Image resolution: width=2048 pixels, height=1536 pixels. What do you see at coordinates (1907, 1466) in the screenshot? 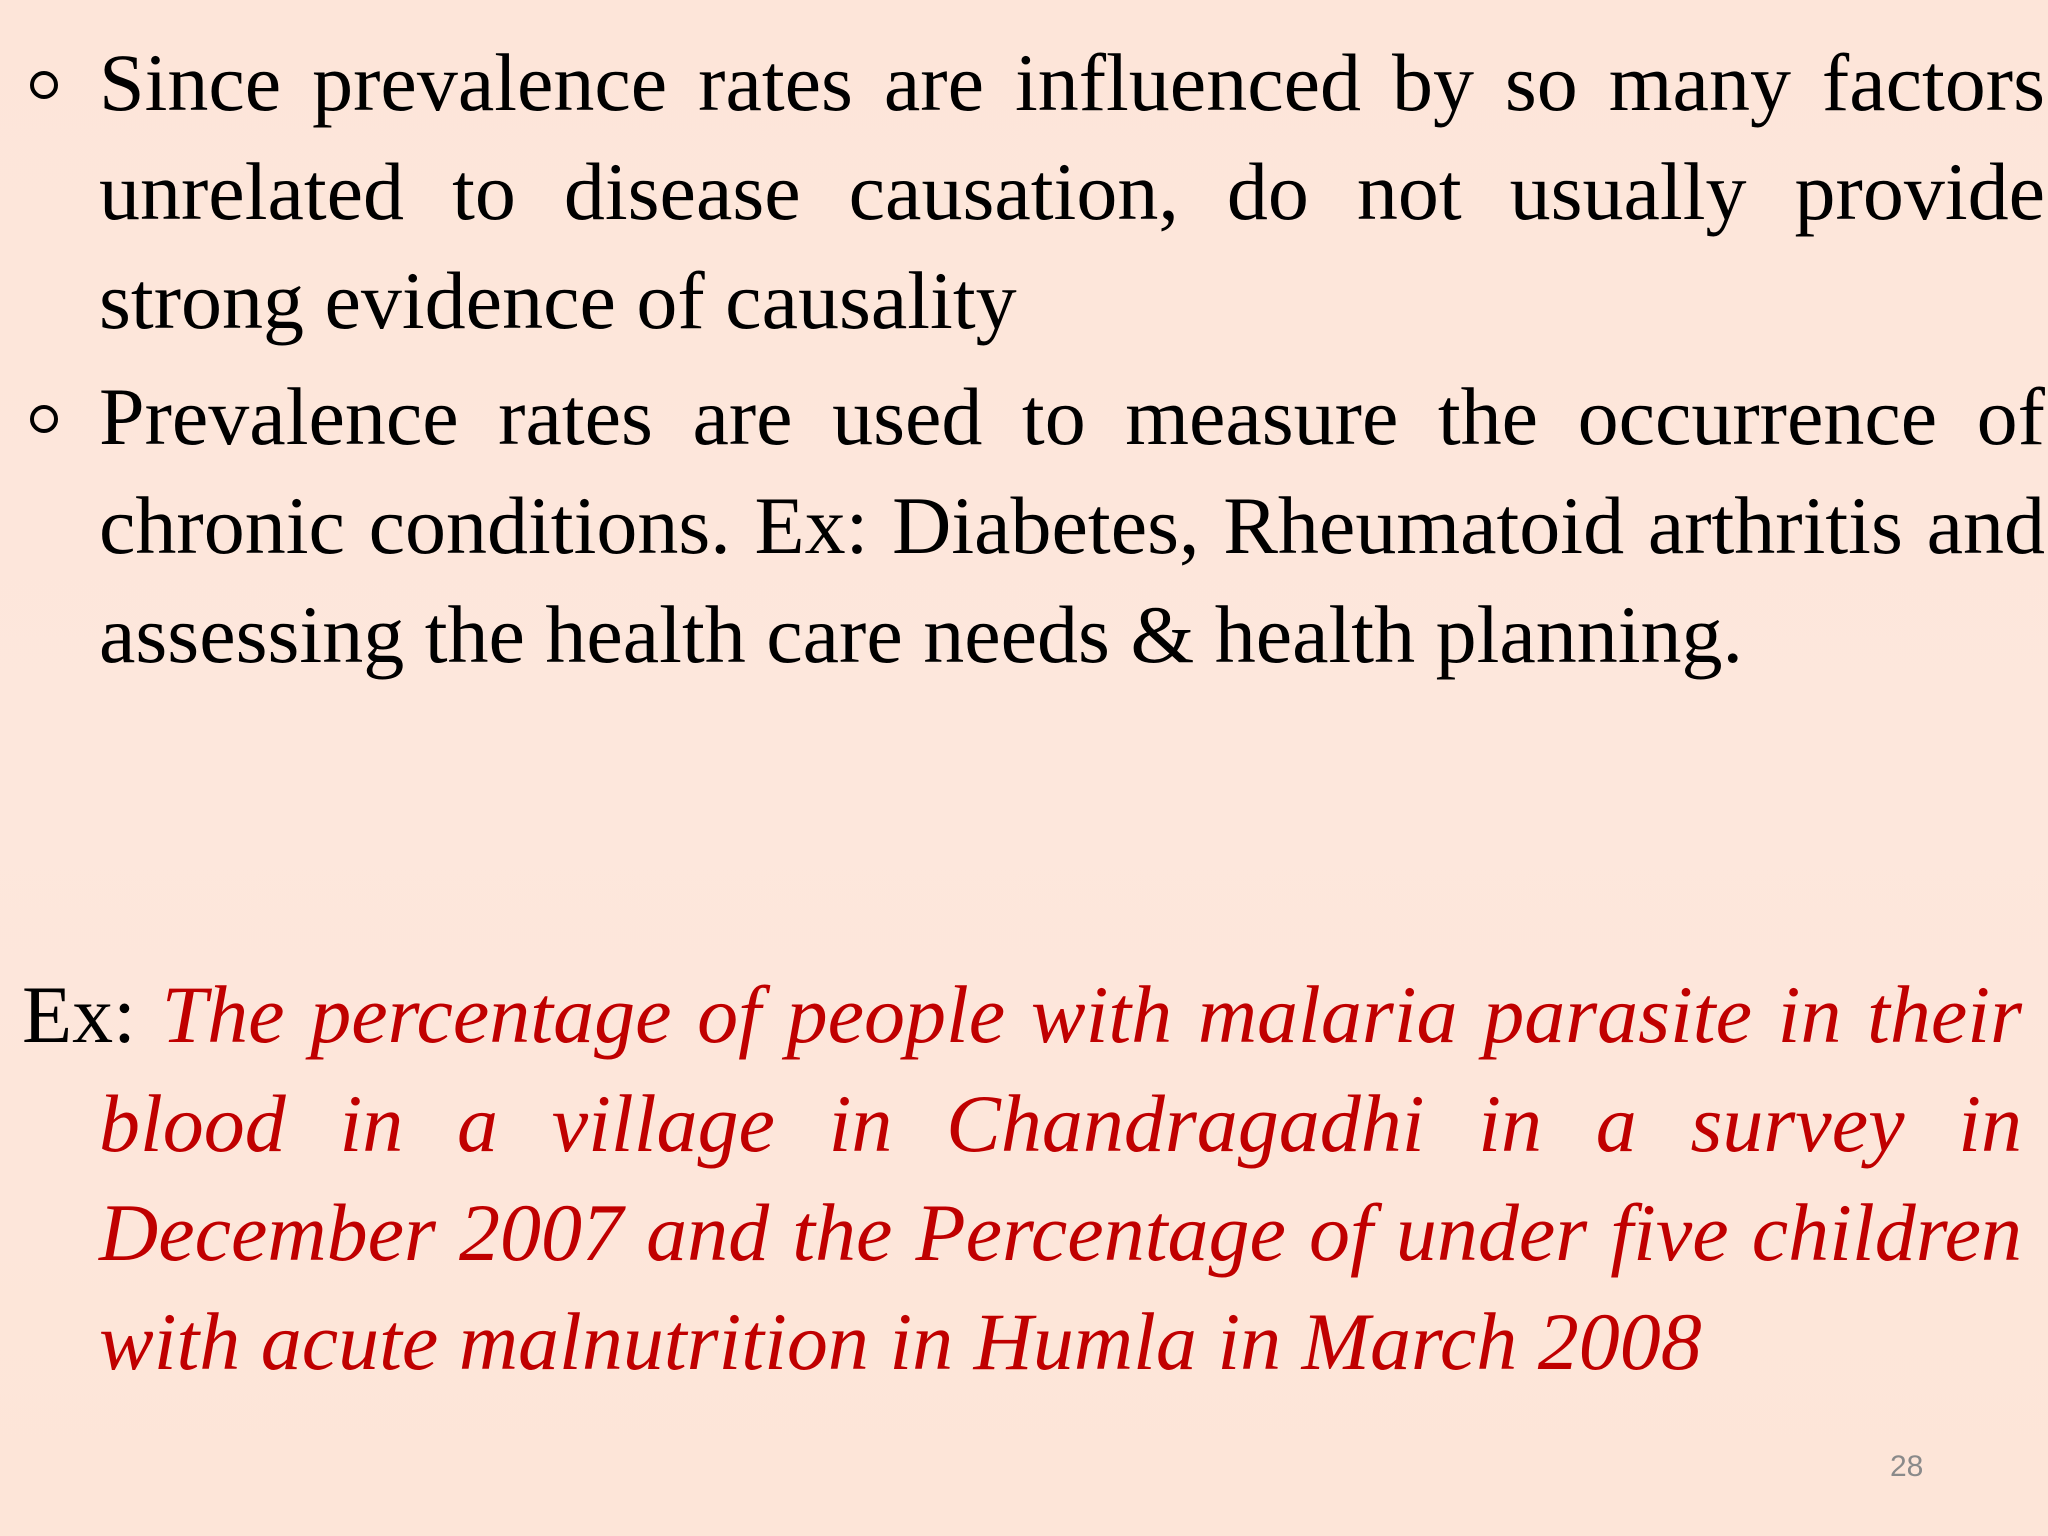
I see `page-number: 28` at bounding box center [1907, 1466].